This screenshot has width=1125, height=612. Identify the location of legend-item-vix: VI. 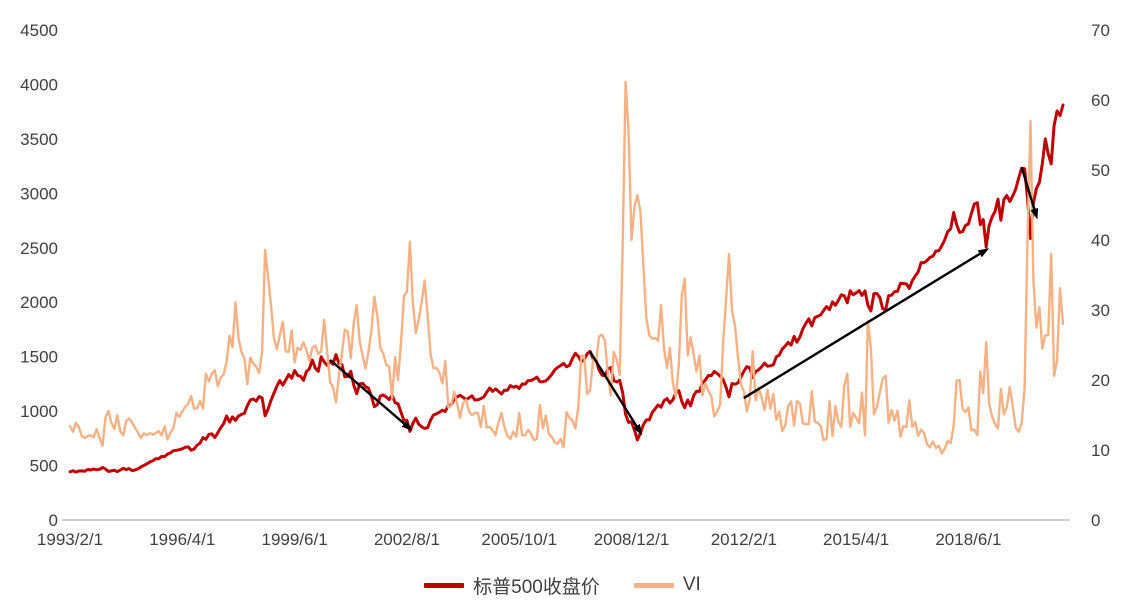
(667, 585).